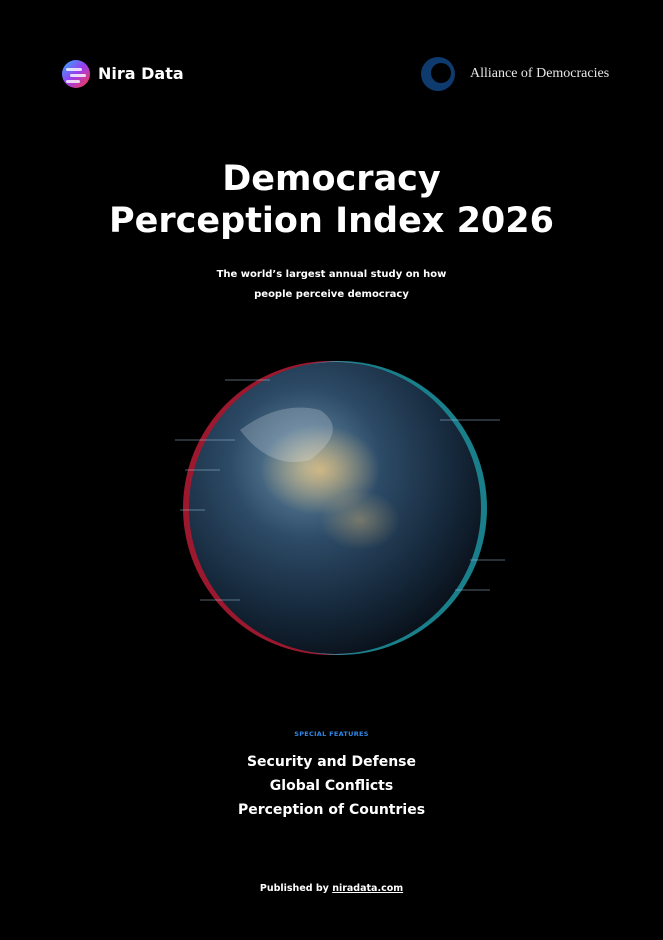  Describe the element at coordinates (331, 200) in the screenshot. I see `title: Democracy Perception Index 2026` at that location.